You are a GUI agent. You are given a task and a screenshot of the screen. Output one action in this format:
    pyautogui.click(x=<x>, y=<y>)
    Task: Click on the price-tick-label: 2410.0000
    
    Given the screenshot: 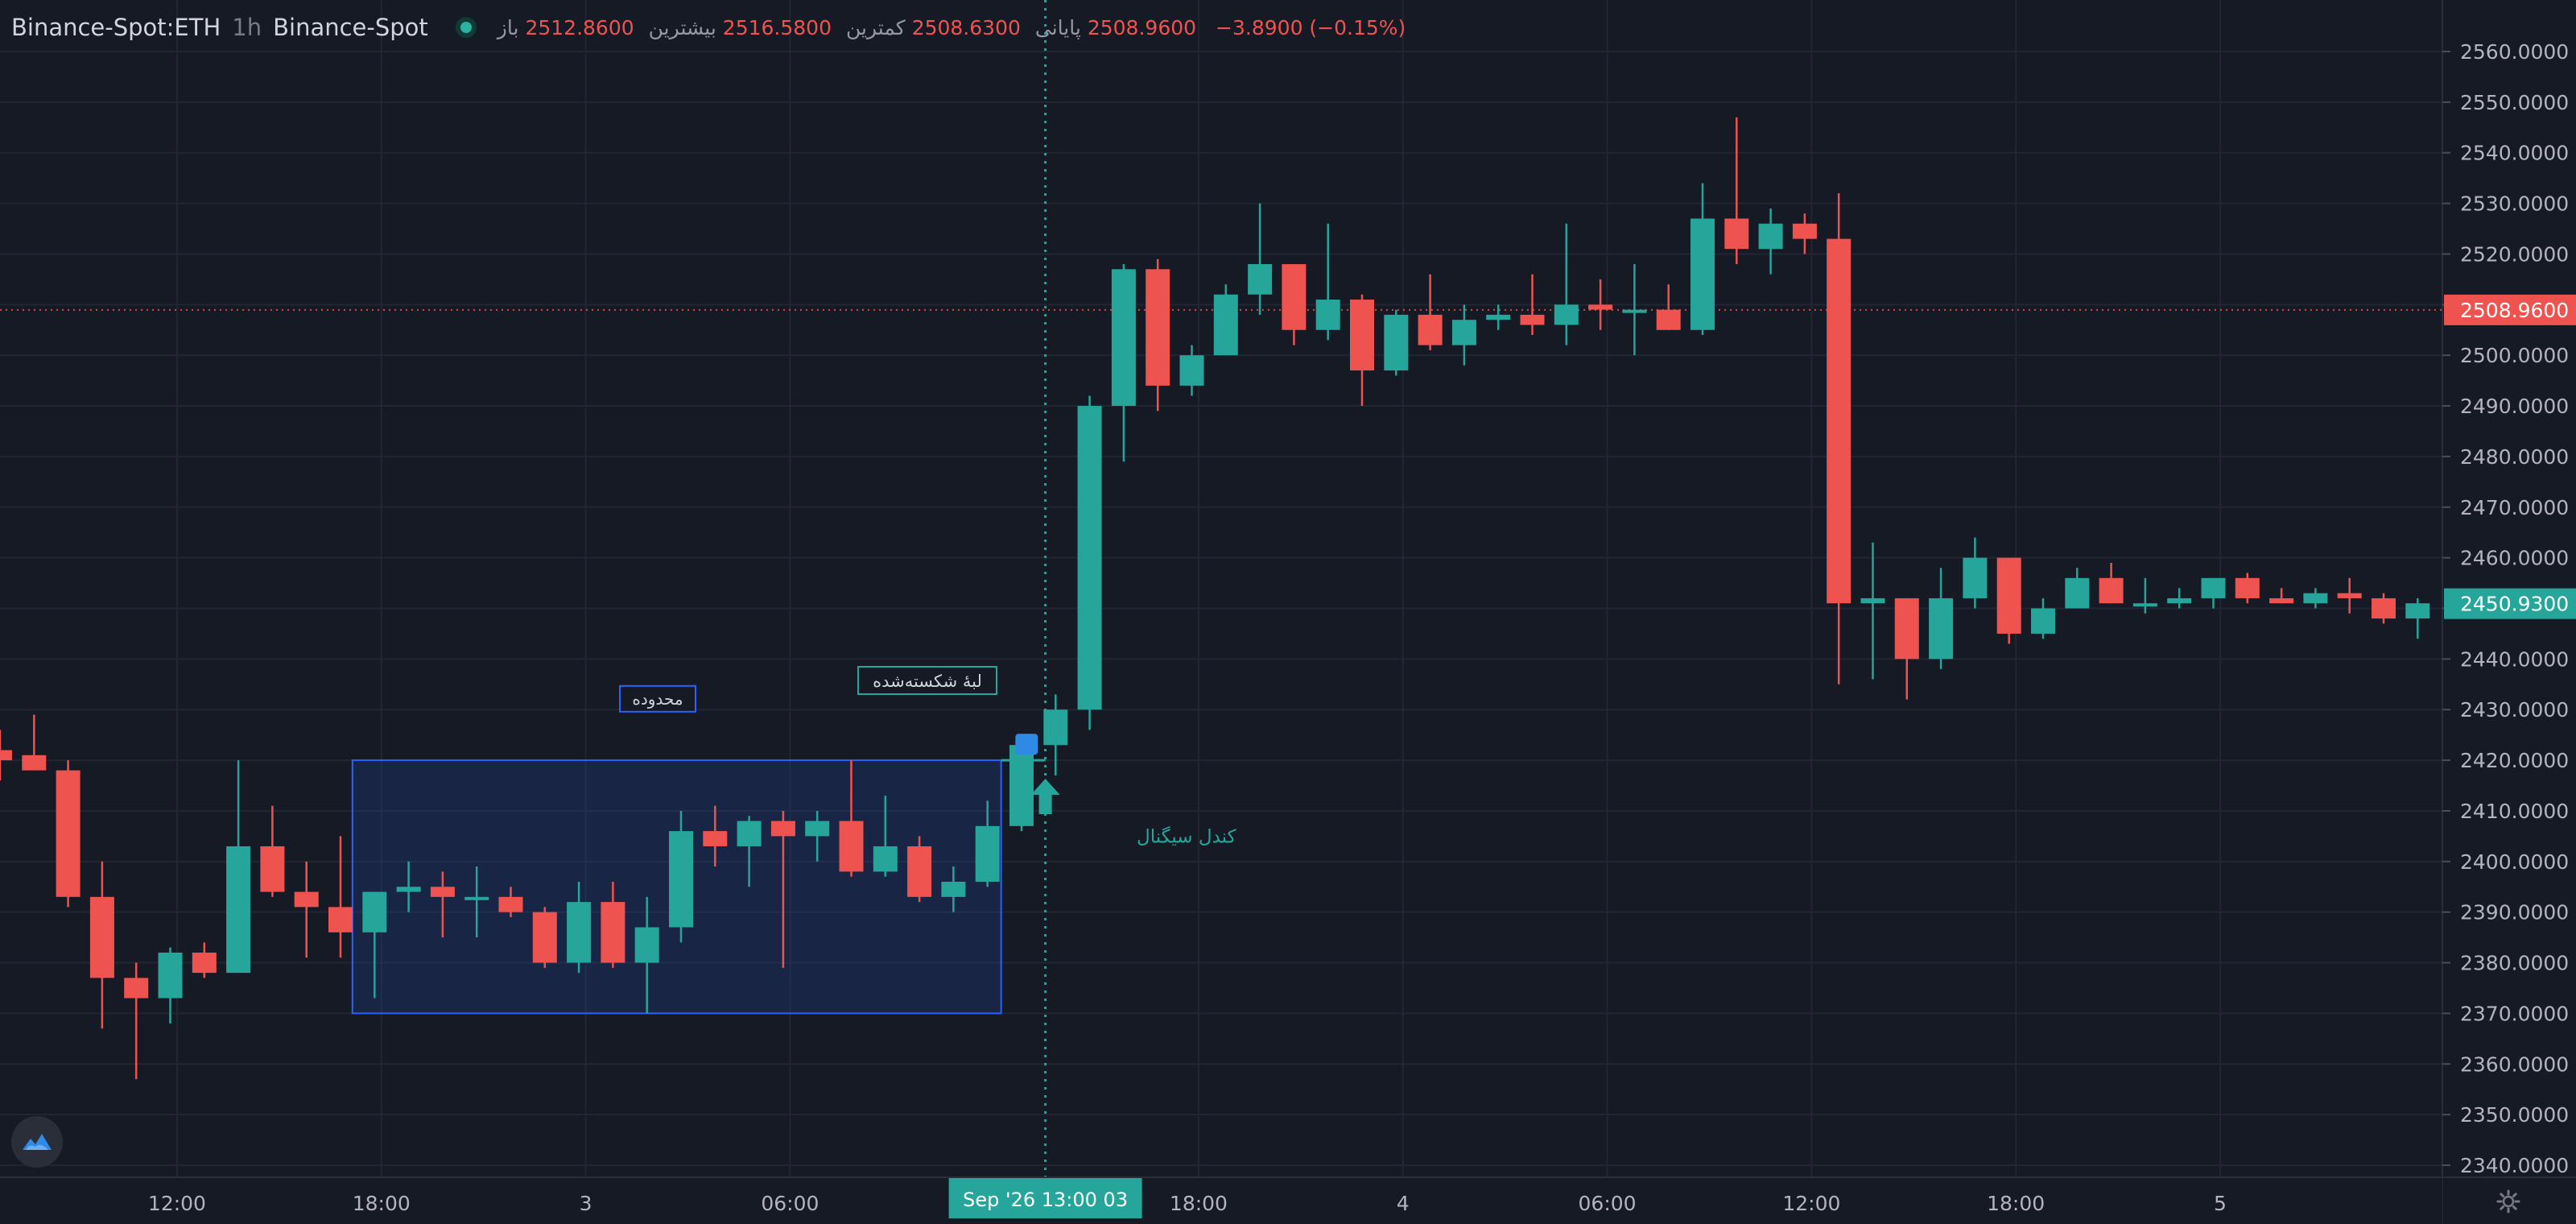 What is the action you would take?
    pyautogui.click(x=2514, y=811)
    